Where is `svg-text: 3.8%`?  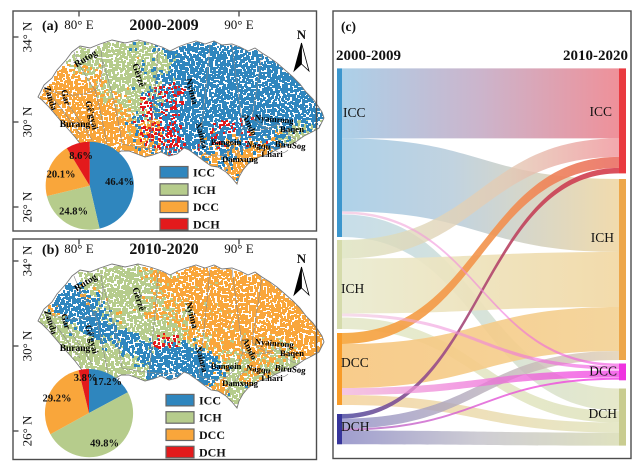
svg-text: 3.8% is located at coordinates (86, 378).